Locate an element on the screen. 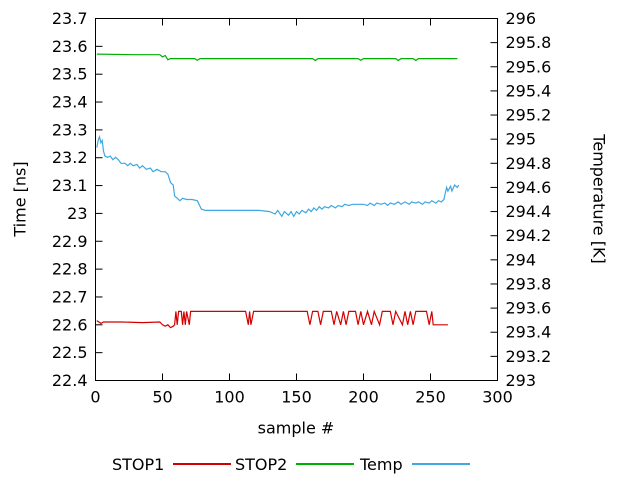 The height and width of the screenshot is (480, 640). y1-tick-label: 22.5 is located at coordinates (70, 352).